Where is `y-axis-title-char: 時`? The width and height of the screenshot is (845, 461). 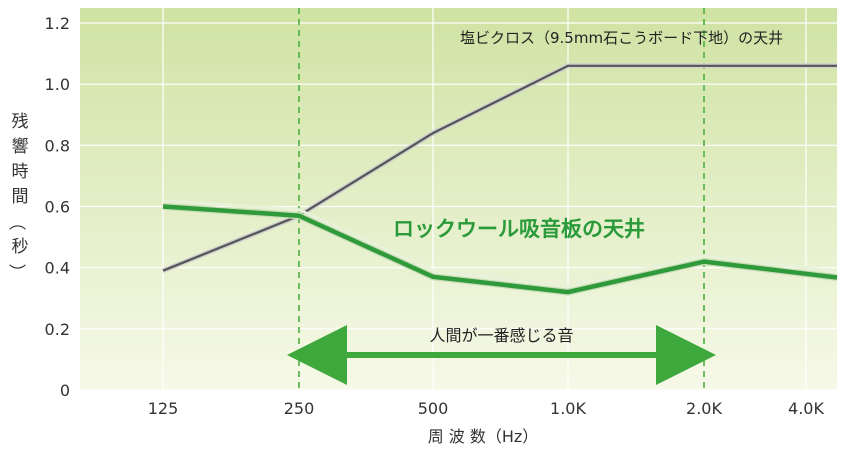 y-axis-title-char: 時 is located at coordinates (20, 172).